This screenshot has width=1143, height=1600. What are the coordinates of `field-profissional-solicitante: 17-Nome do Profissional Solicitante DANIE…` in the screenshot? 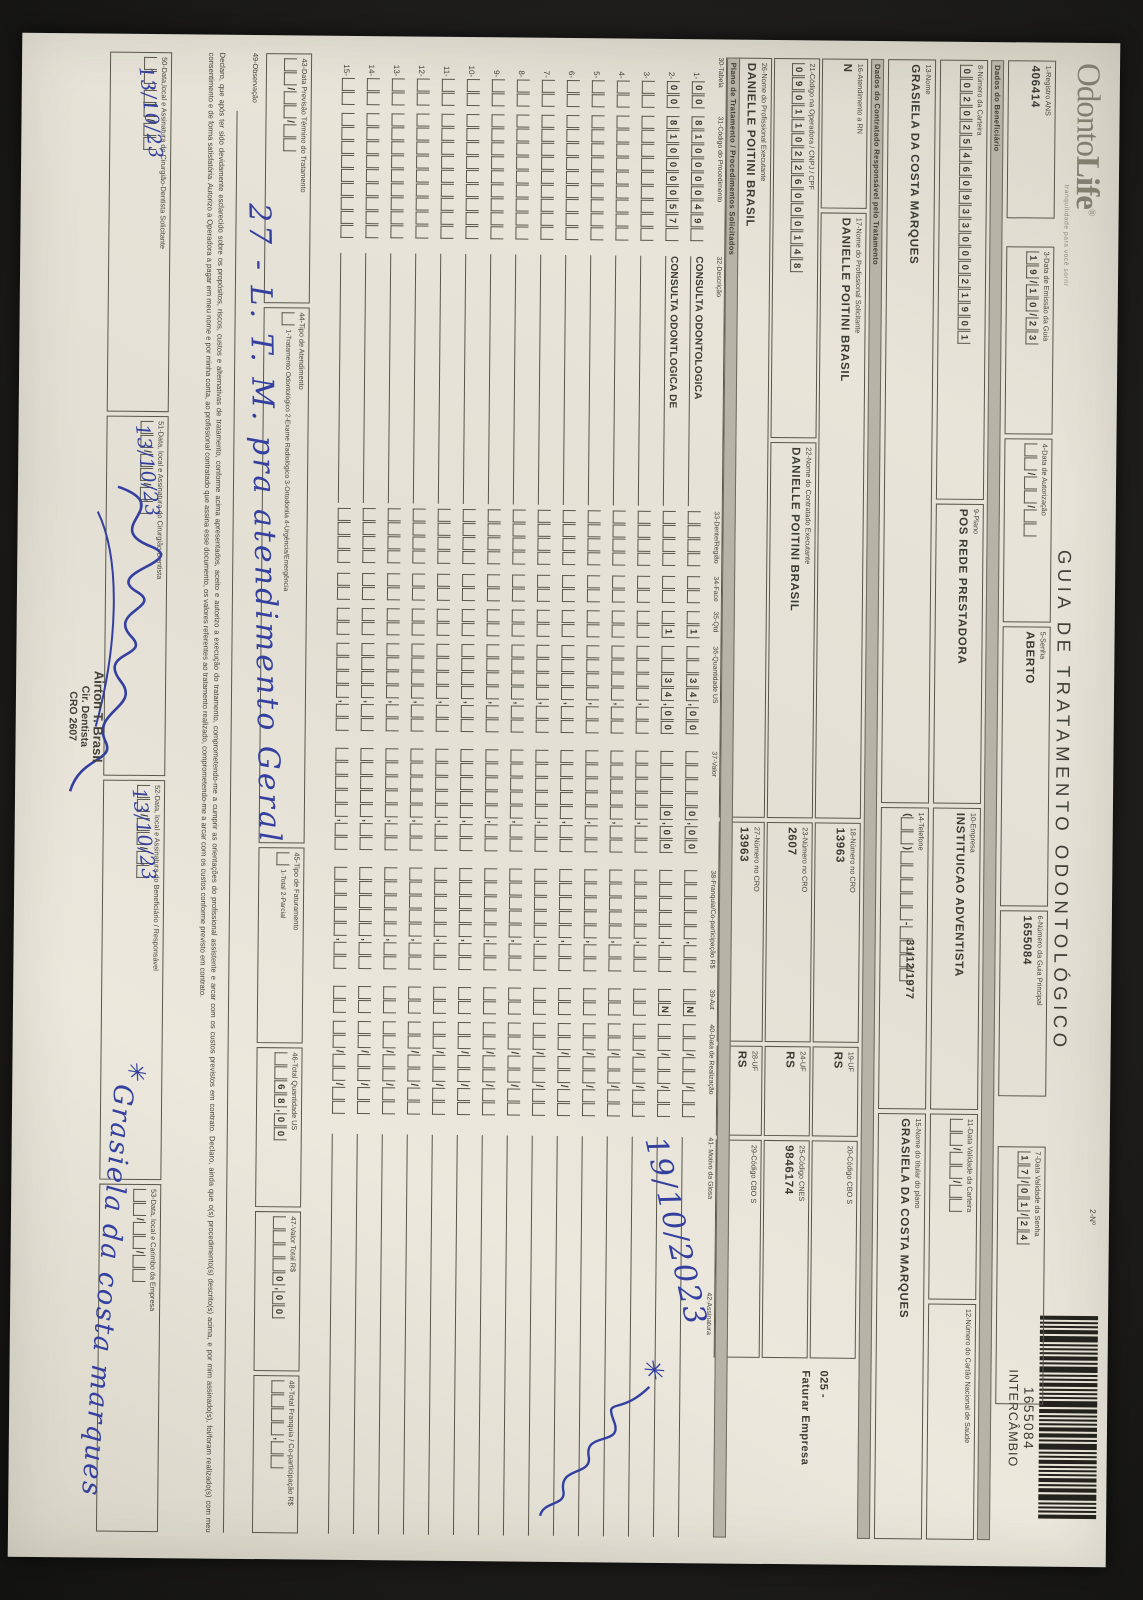 It's located at (840, 515).